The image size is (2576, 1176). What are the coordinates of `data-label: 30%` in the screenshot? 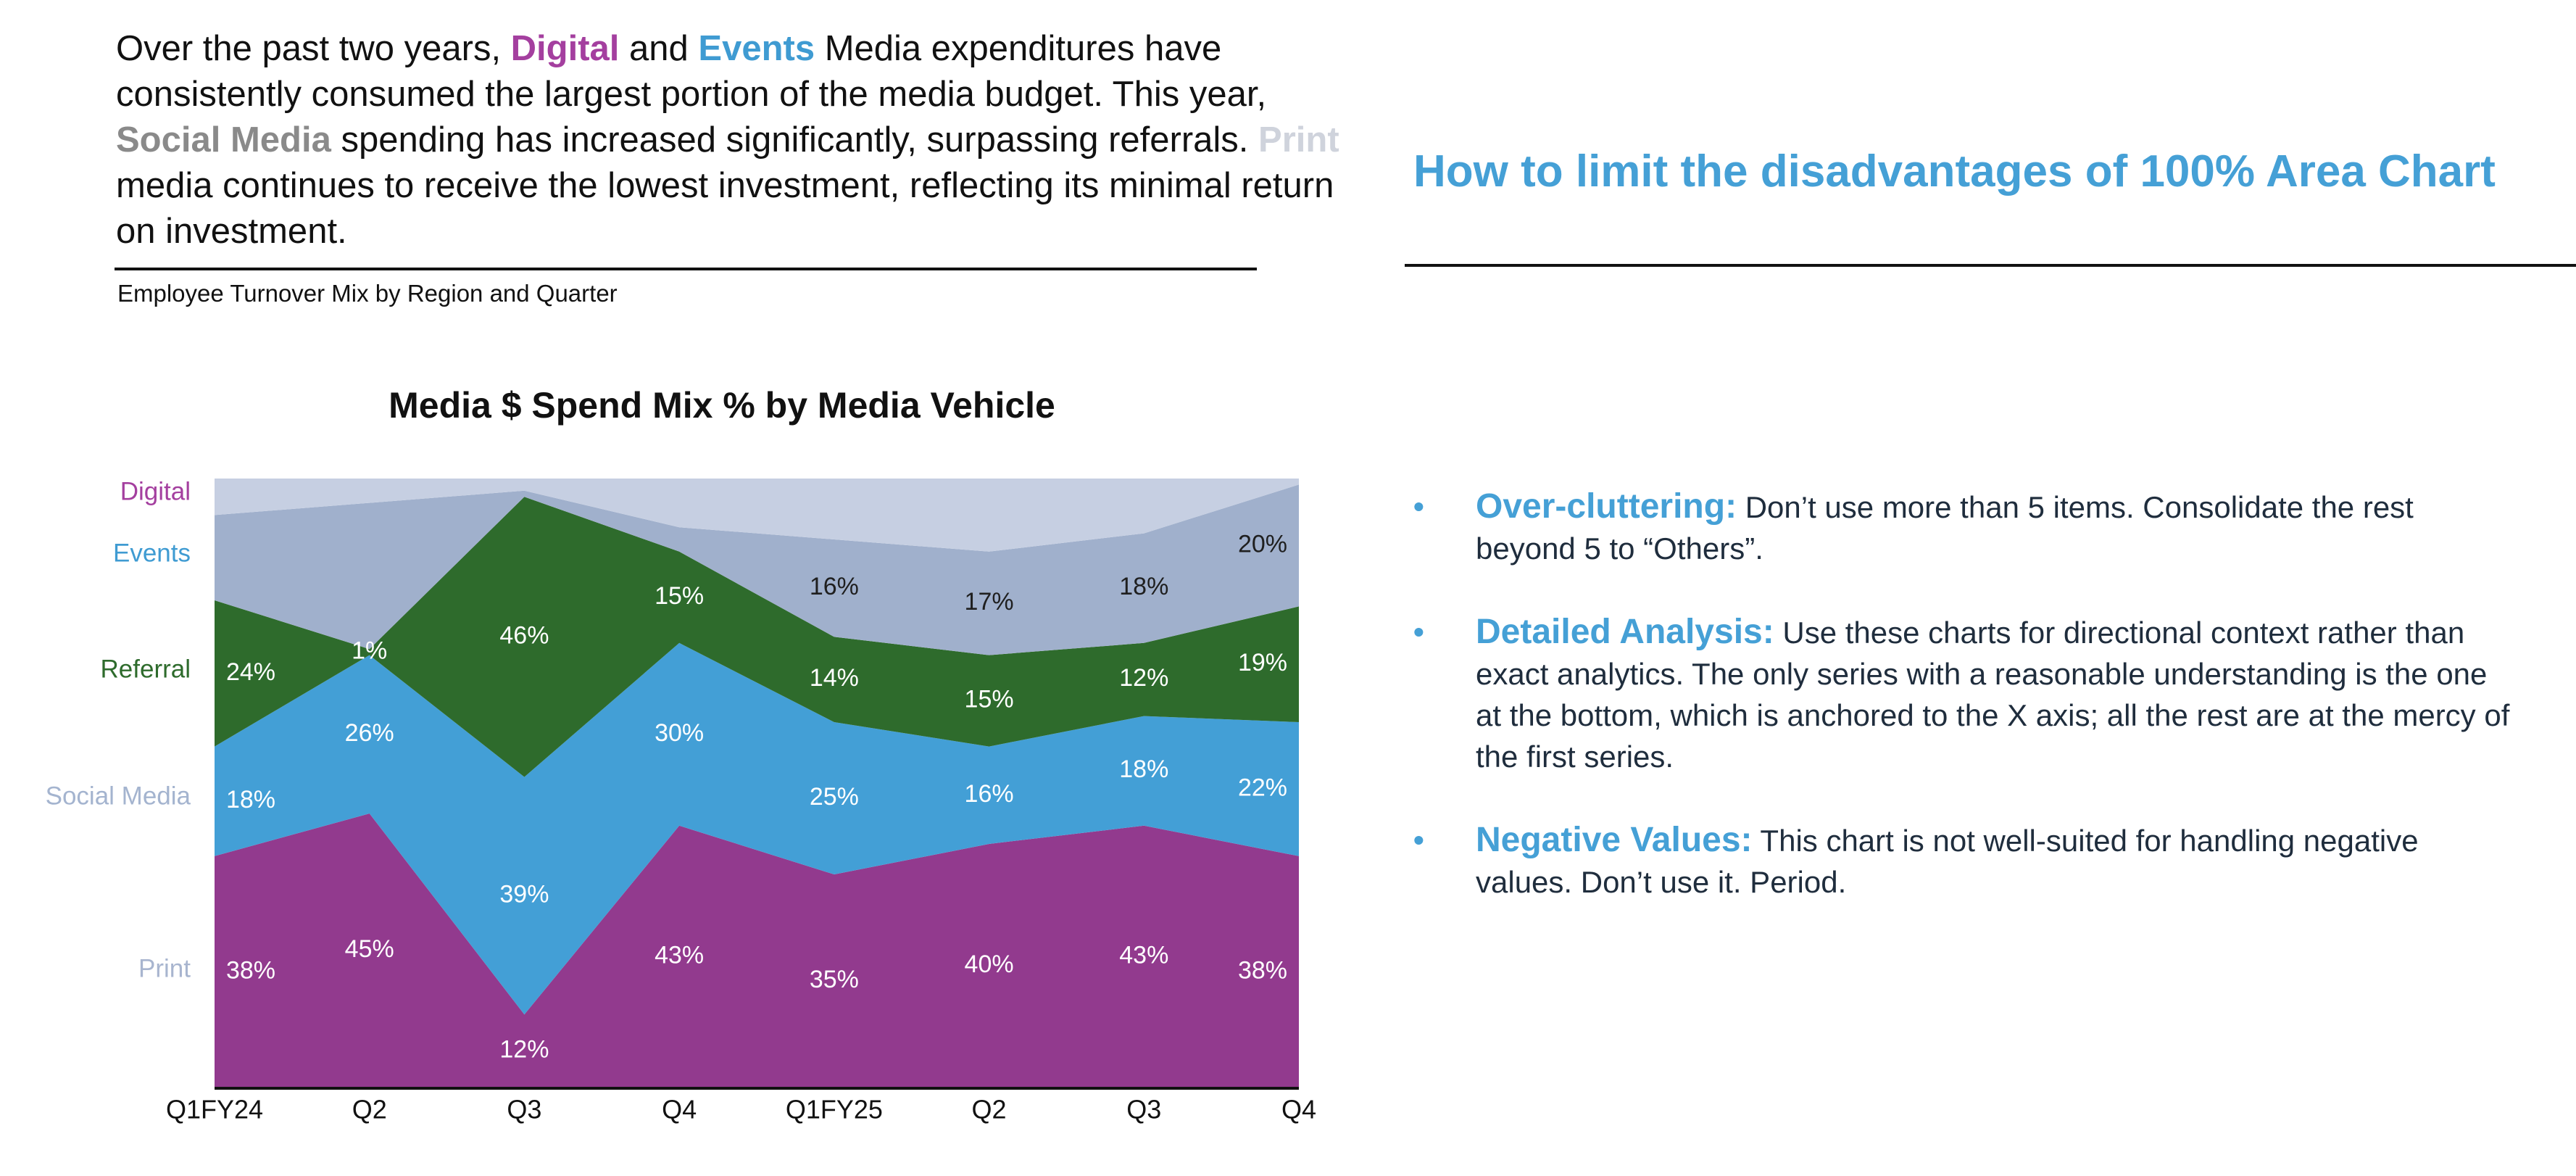 It's located at (679, 733).